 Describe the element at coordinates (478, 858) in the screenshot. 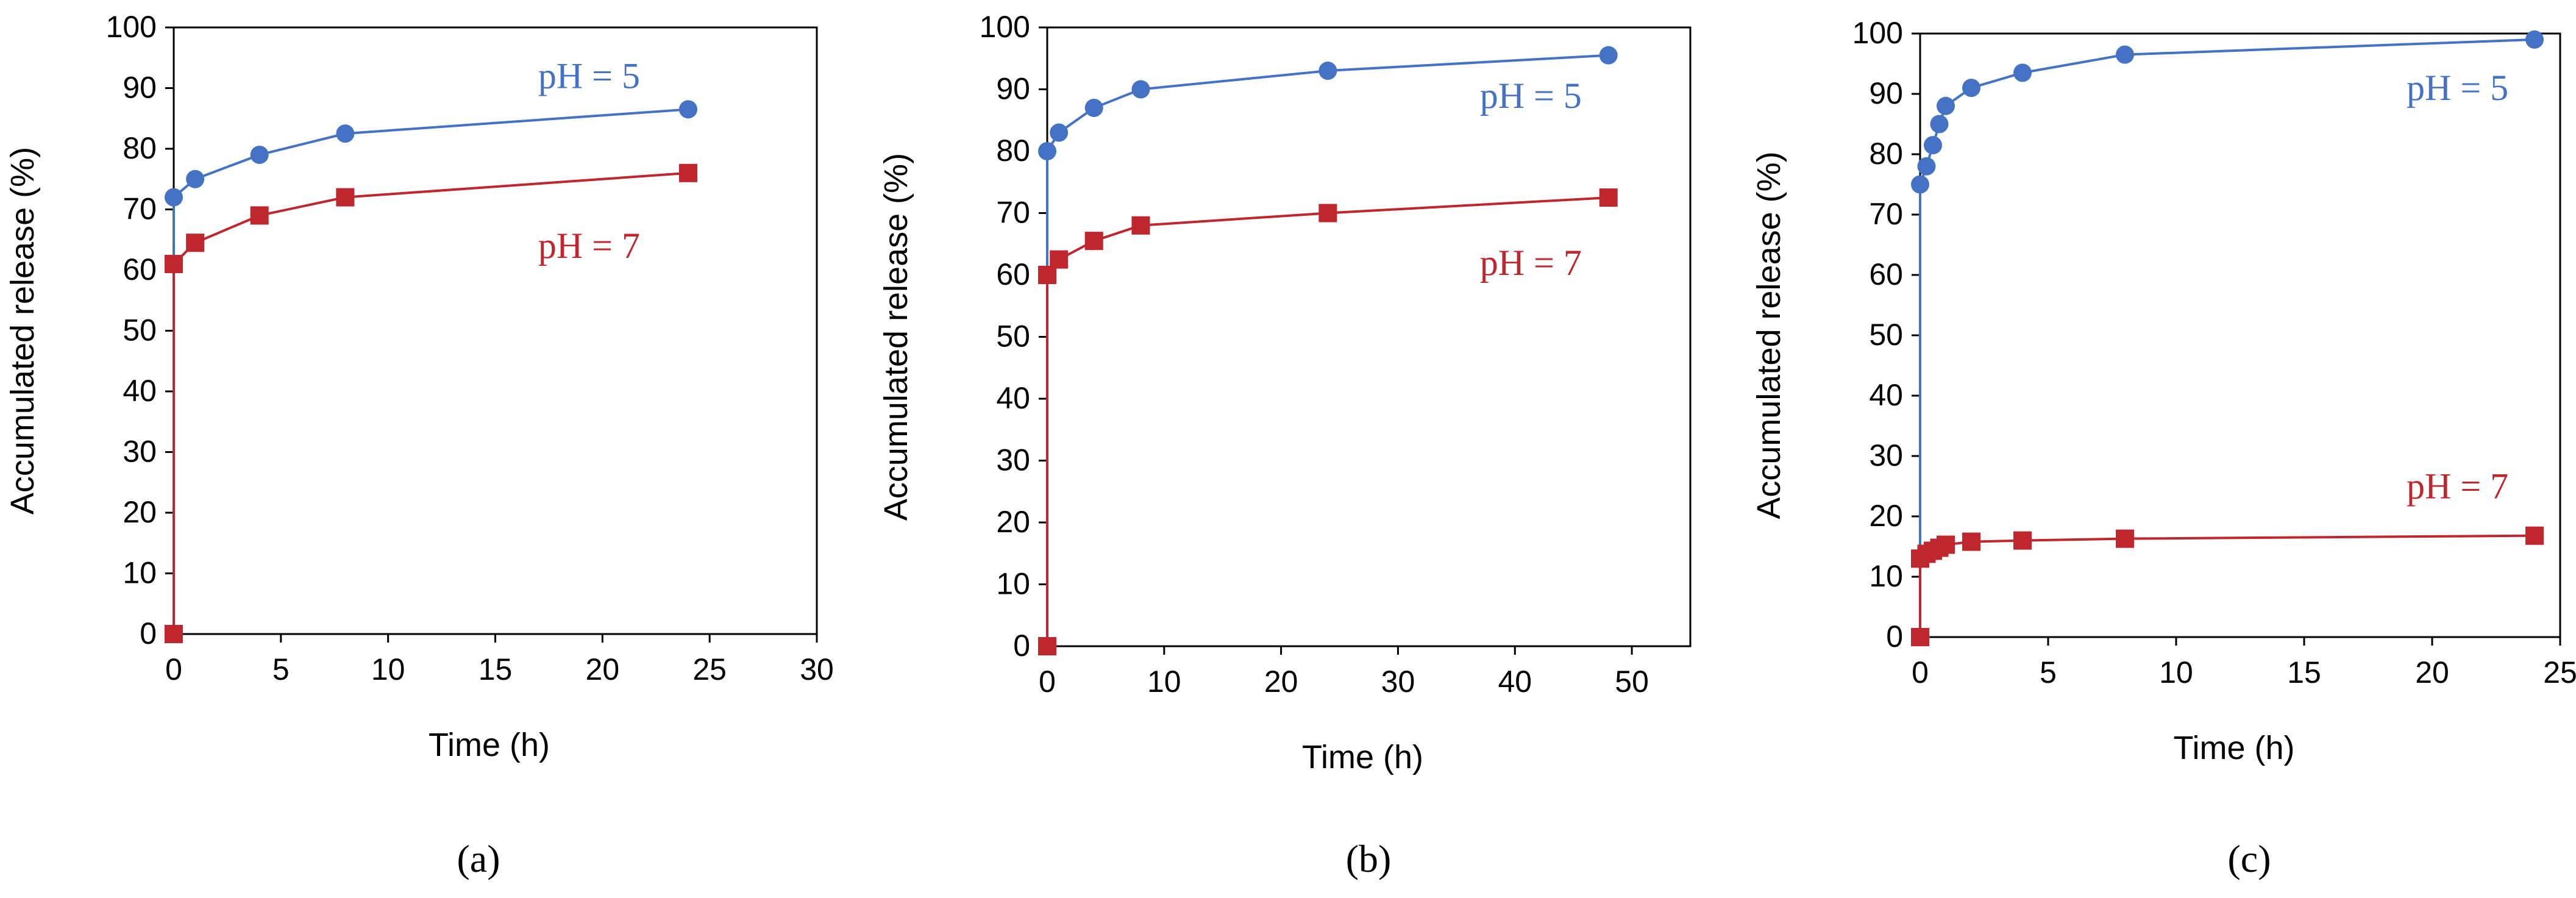

I see `panel-label: (a)` at that location.